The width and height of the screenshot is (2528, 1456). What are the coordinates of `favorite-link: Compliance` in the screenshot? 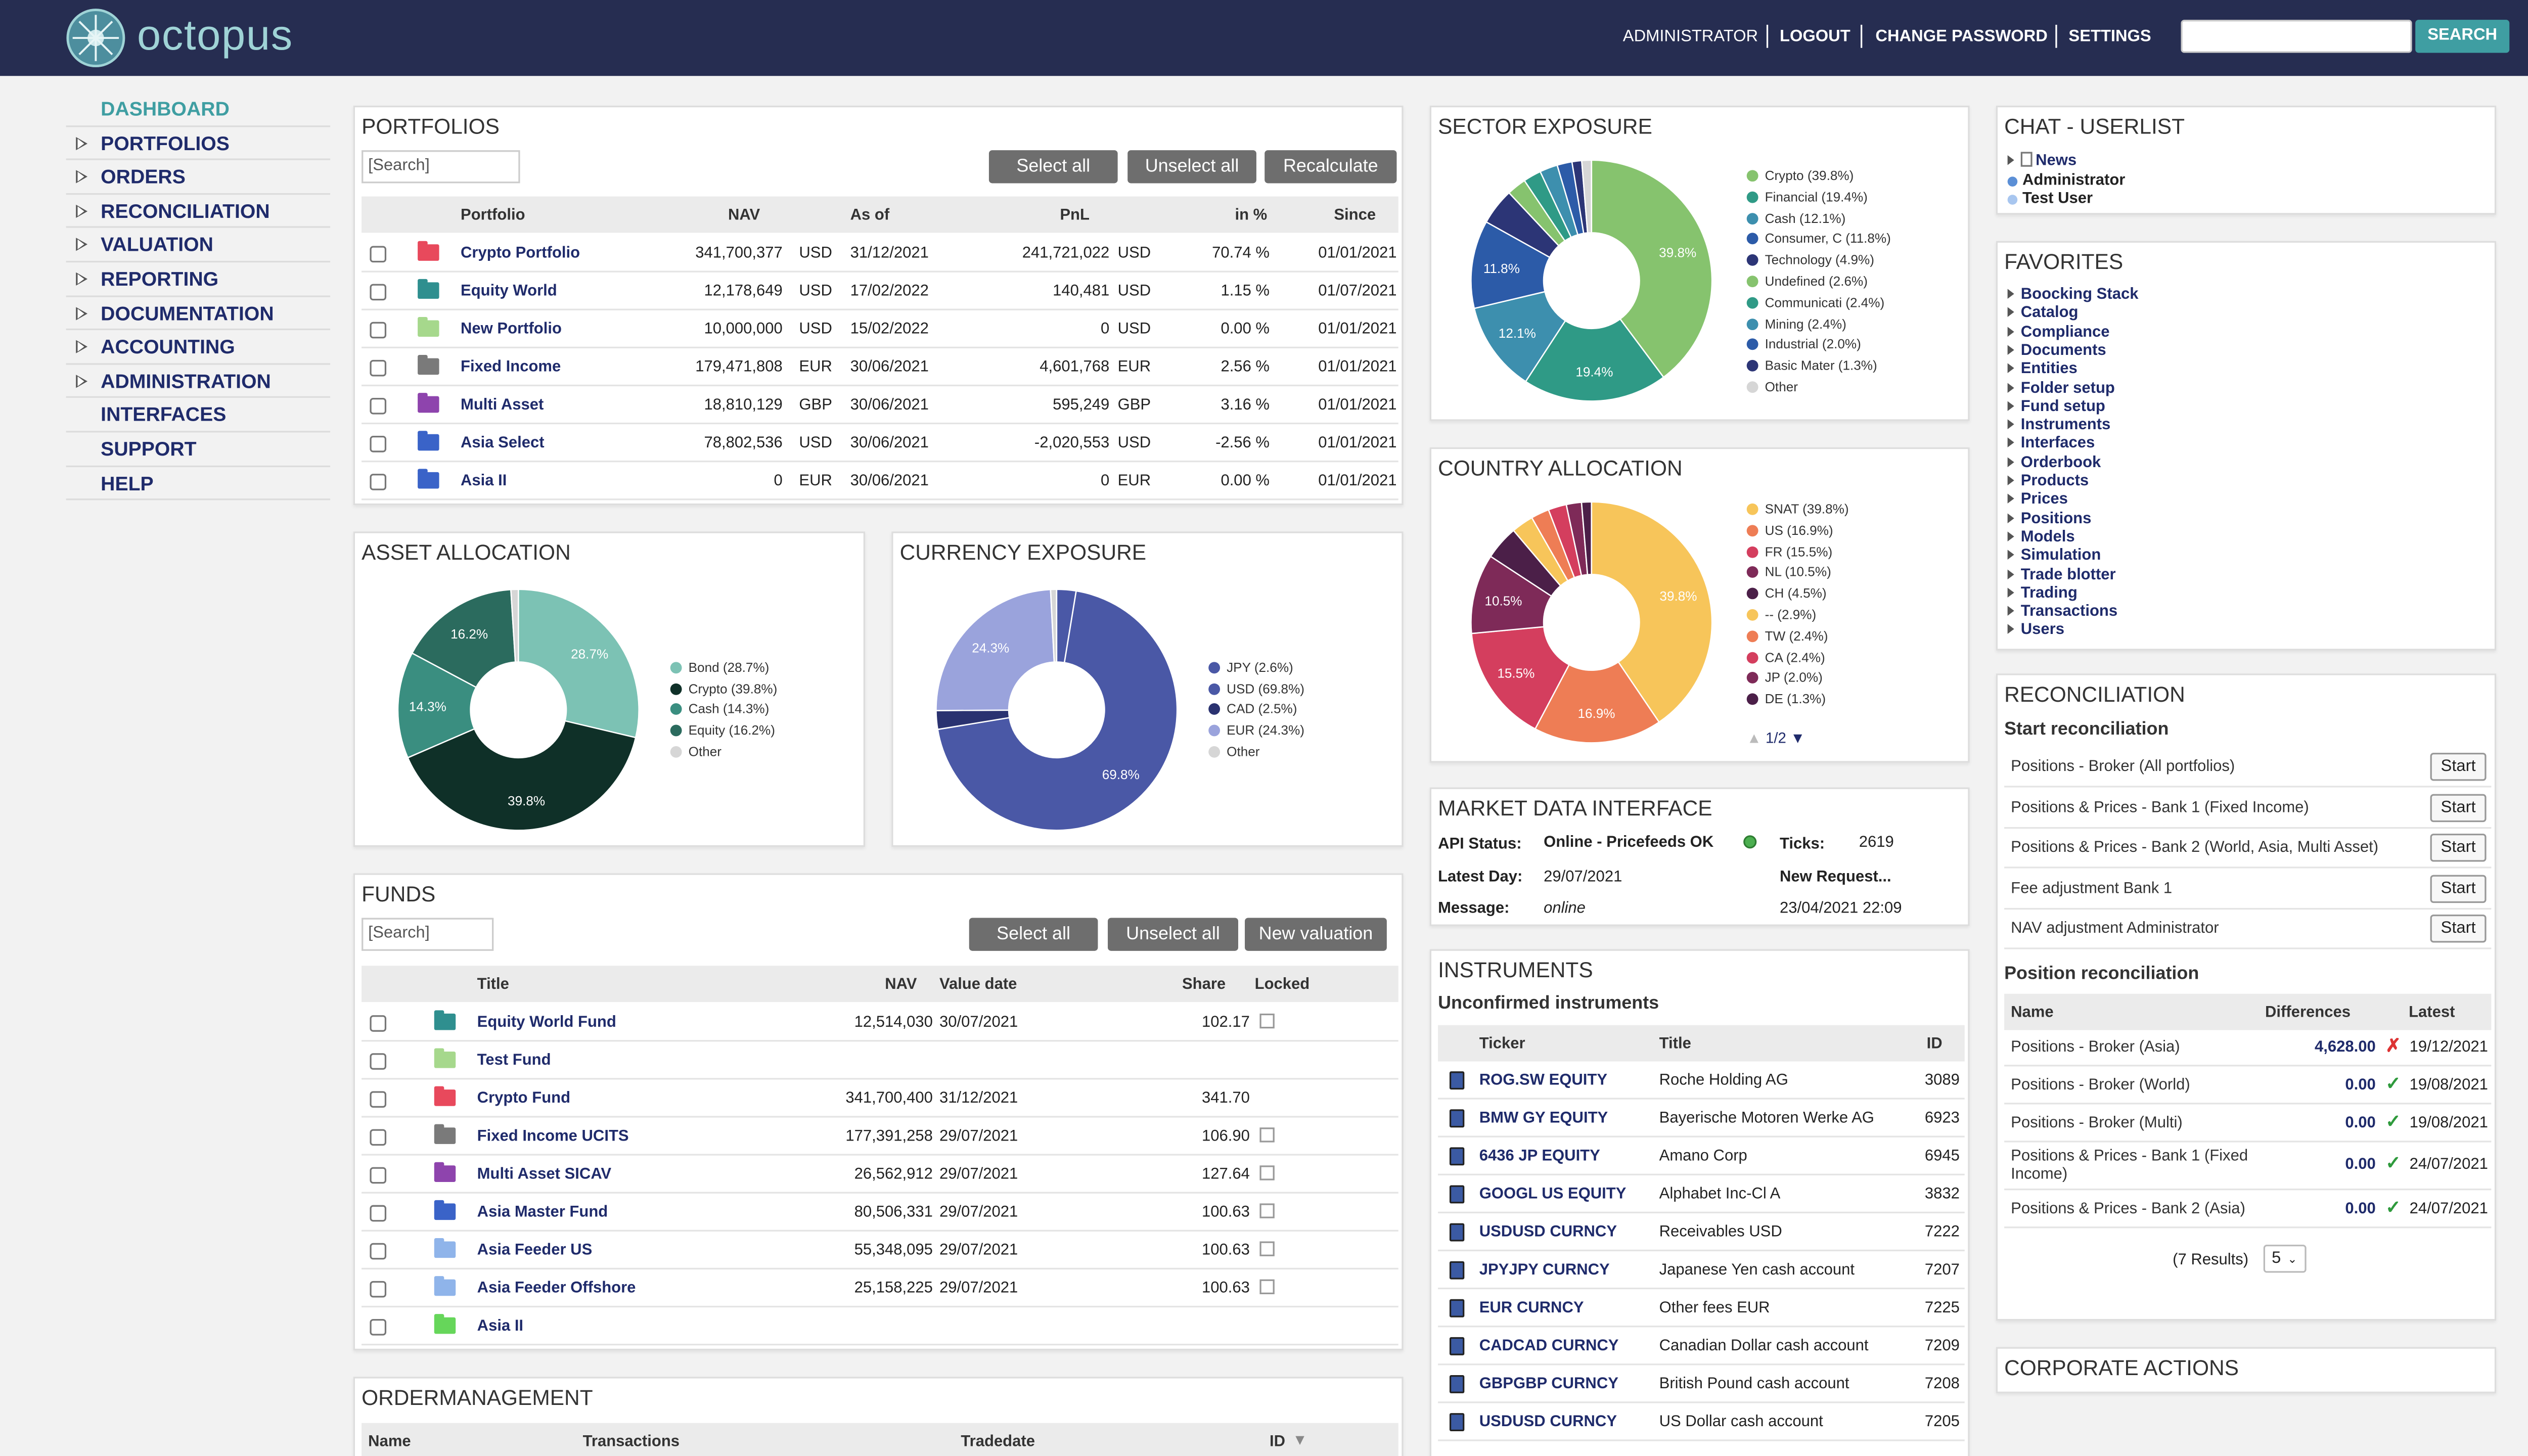 It's located at (2059, 332).